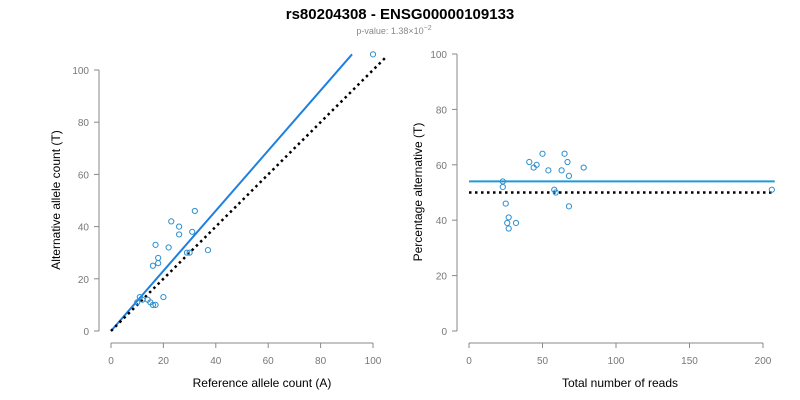  What do you see at coordinates (84, 175) in the screenshot?
I see `left-y-tick-label: 60` at bounding box center [84, 175].